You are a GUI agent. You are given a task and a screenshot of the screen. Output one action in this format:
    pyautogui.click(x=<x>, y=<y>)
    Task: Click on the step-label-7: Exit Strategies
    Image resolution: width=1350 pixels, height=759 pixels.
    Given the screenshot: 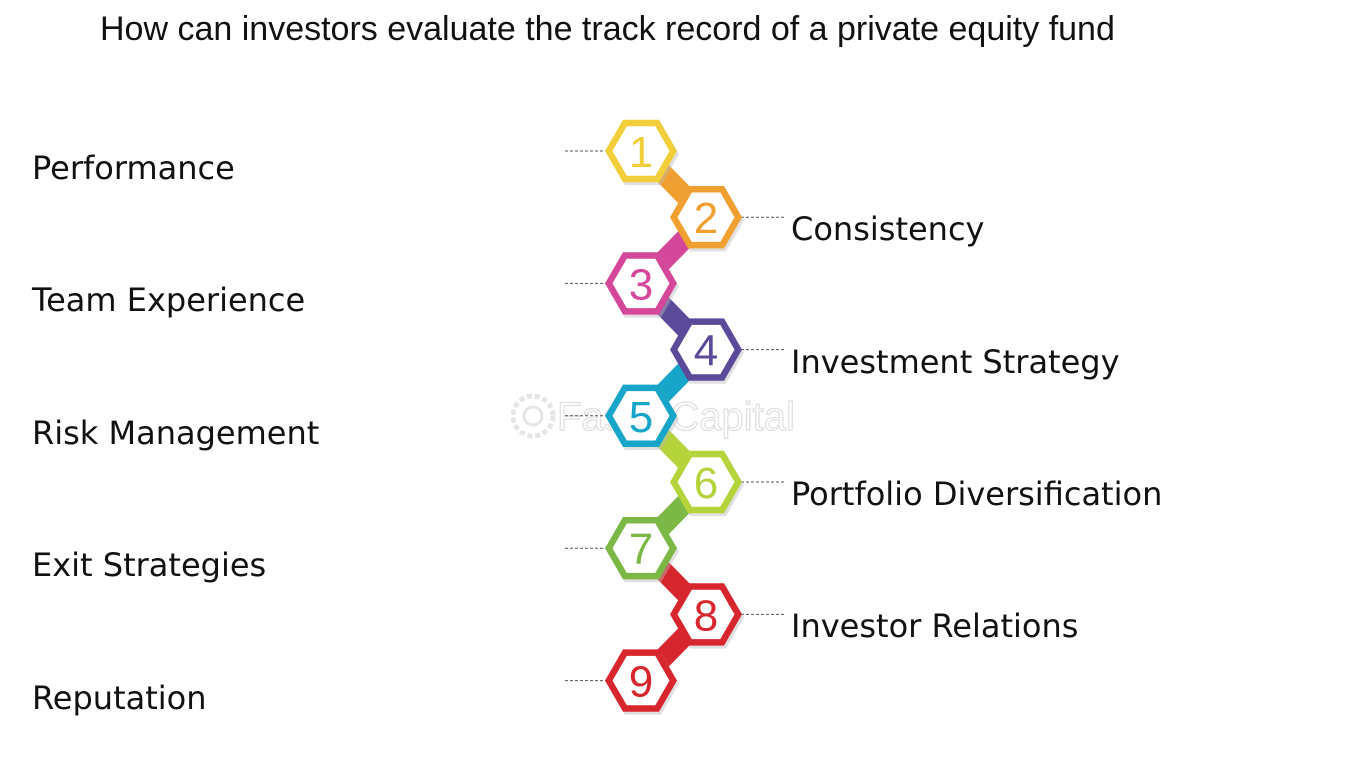 What is the action you would take?
    pyautogui.click(x=149, y=565)
    